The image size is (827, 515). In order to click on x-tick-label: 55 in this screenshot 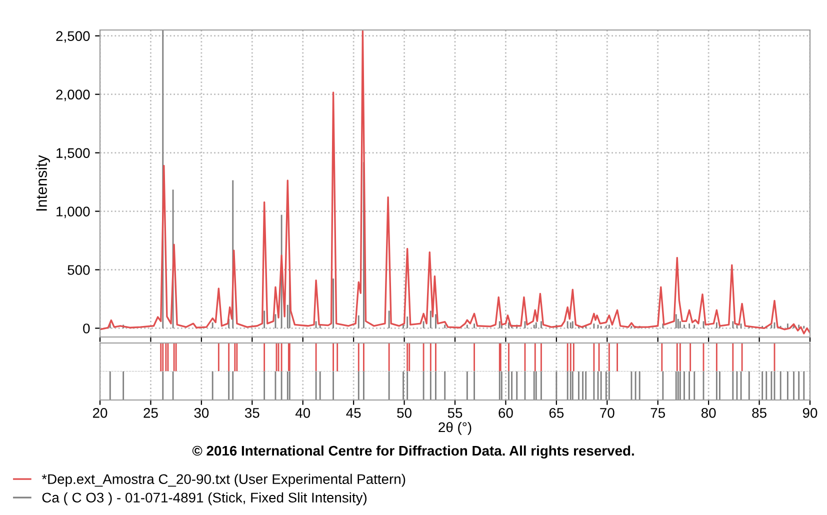, I will do `click(455, 413)`.